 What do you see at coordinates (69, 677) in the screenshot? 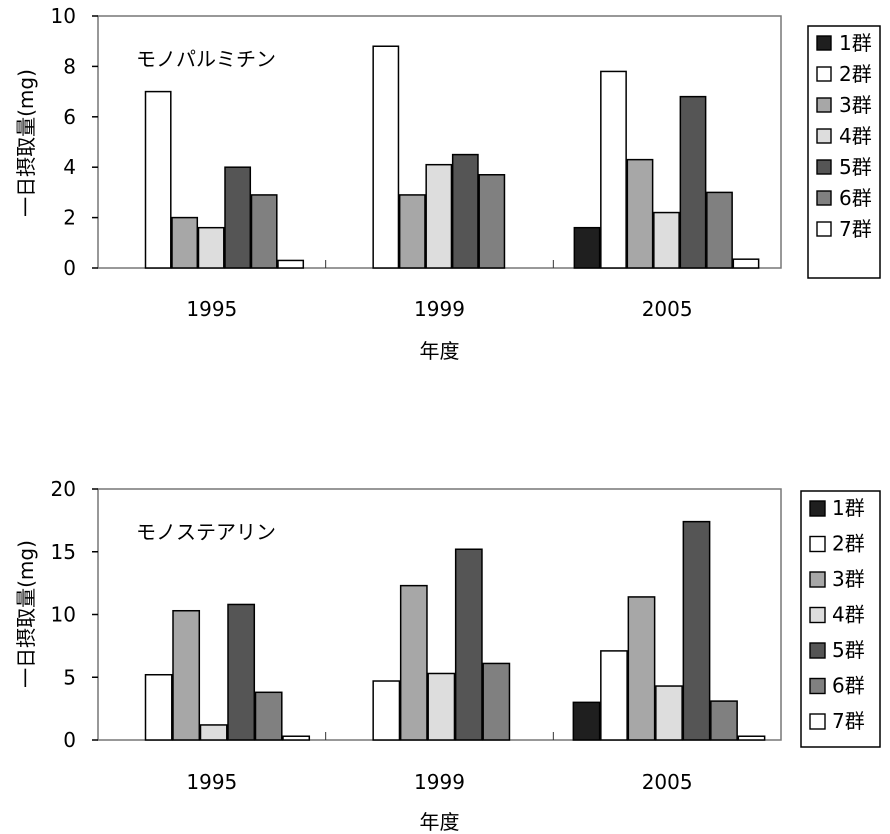
I see `y-tick-label: 5` at bounding box center [69, 677].